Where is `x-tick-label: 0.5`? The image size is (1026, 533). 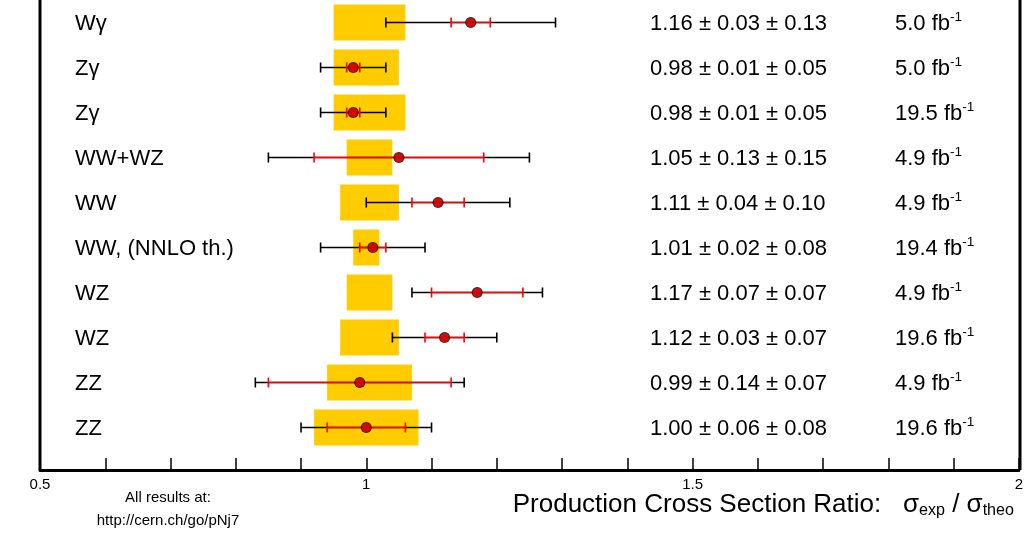
x-tick-label: 0.5 is located at coordinates (40, 483).